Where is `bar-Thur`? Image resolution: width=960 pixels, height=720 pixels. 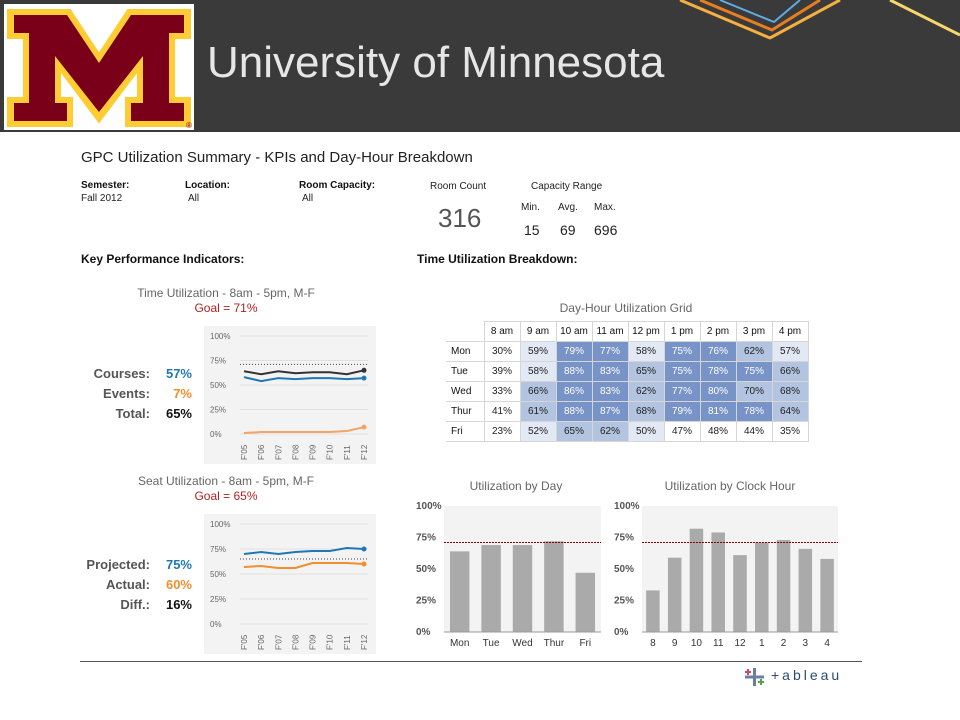
bar-Thur is located at coordinates (554, 586).